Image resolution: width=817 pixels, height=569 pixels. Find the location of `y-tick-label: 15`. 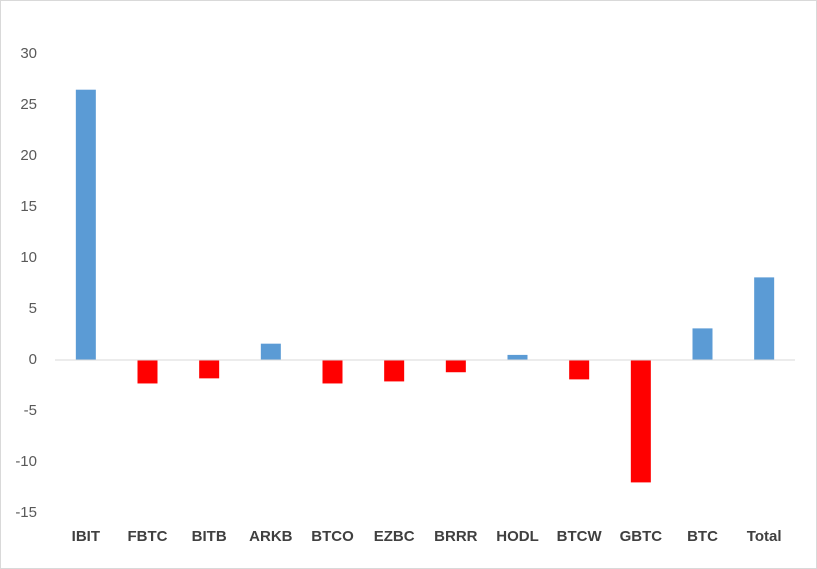

y-tick-label: 15 is located at coordinates (28, 206).